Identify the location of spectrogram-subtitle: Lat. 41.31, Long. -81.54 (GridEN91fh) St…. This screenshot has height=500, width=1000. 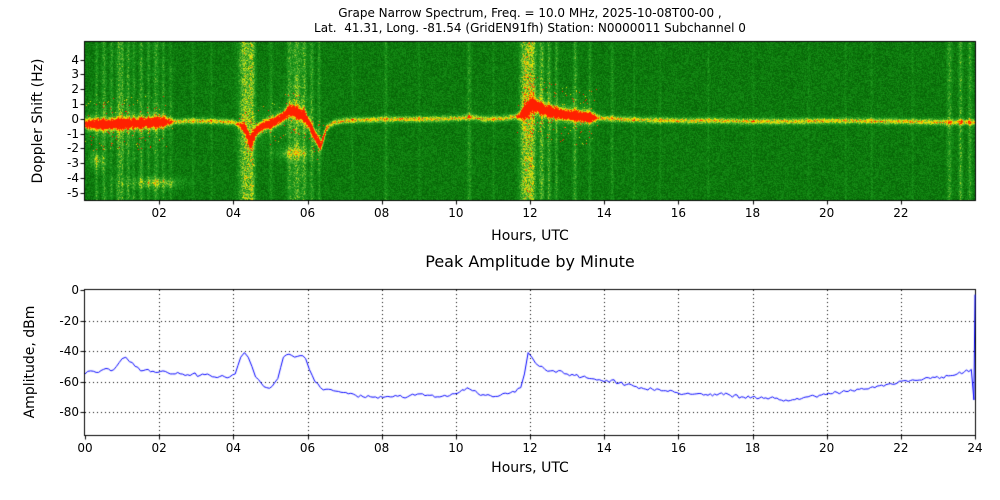
(530, 28).